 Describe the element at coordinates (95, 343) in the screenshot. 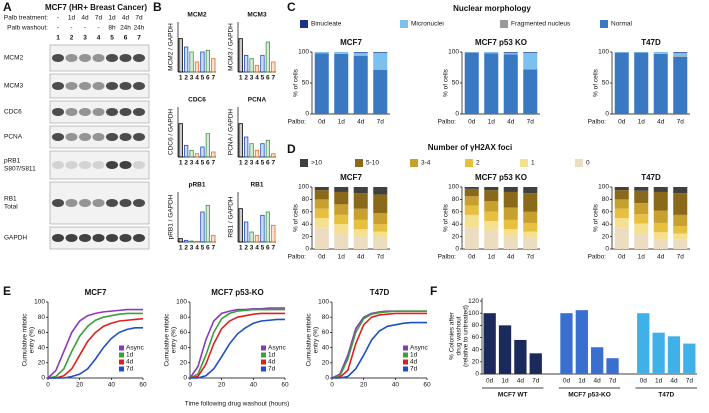

I see `line` at that location.